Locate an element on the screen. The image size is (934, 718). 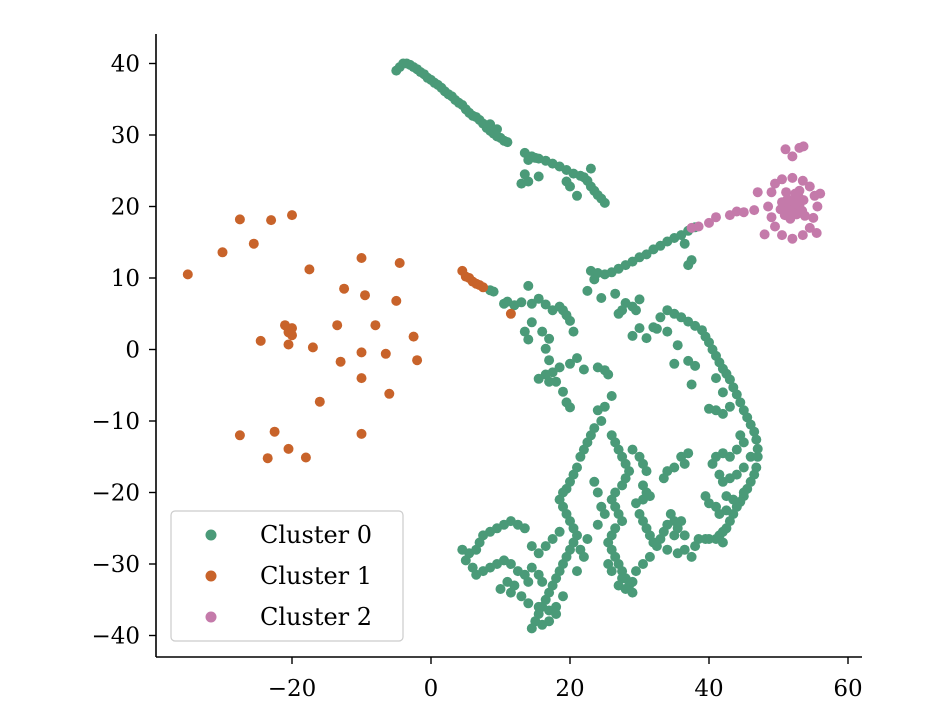
legend: Cluster 0 Cluster 1 Cluster 2 is located at coordinates (287, 576).